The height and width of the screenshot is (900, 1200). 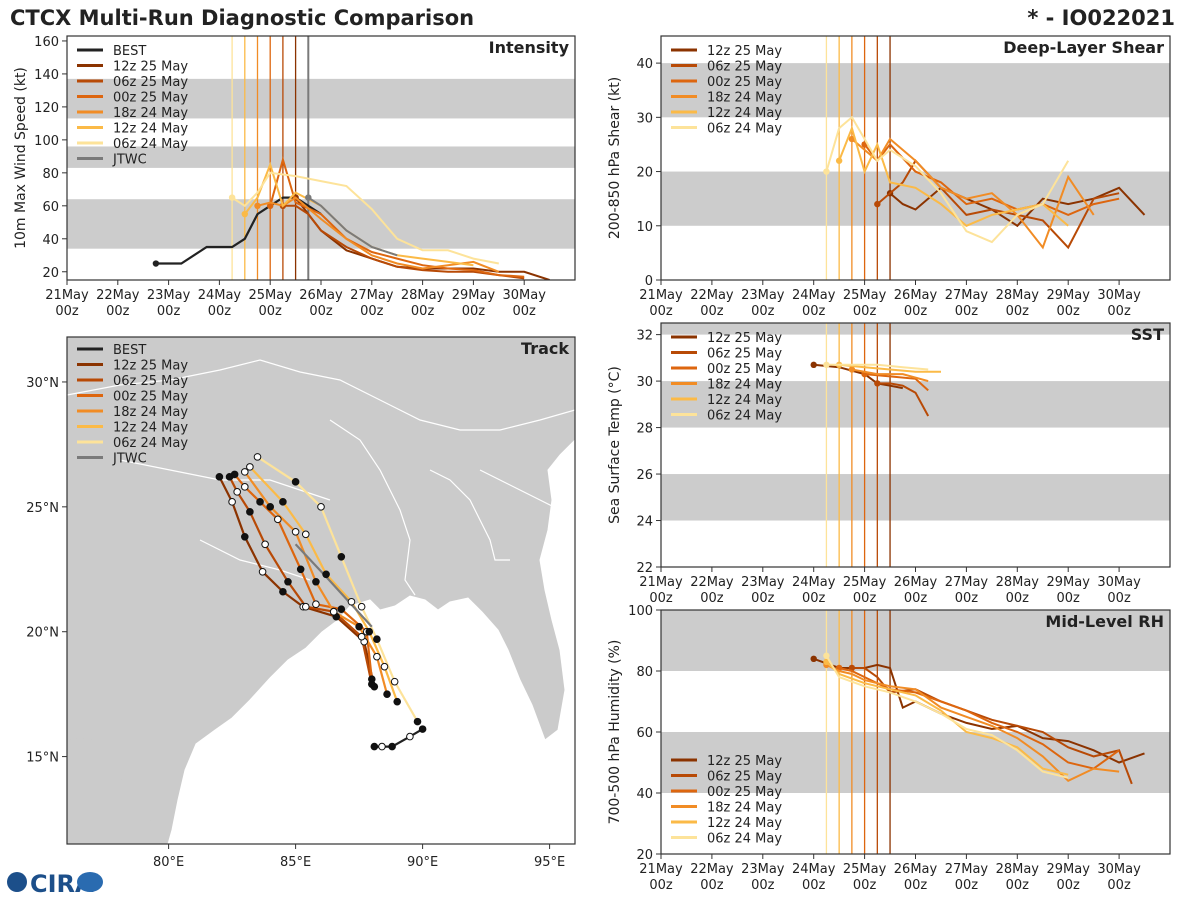 What do you see at coordinates (744, 98) in the screenshot?
I see `shear-legend-label: 18z 24 May` at bounding box center [744, 98].